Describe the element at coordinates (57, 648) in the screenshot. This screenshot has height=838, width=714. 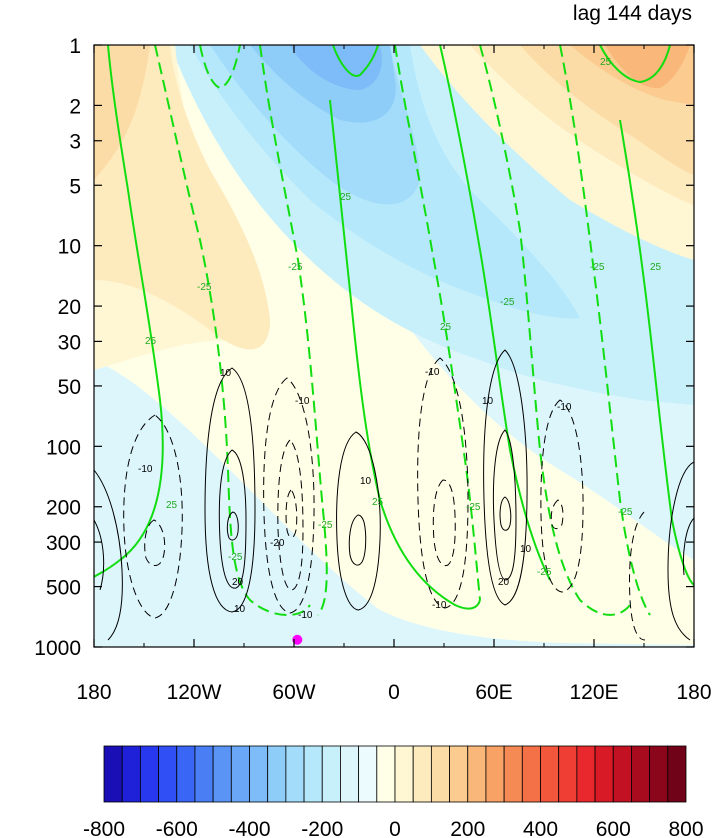
I see `y-tick-label: 1000` at that location.